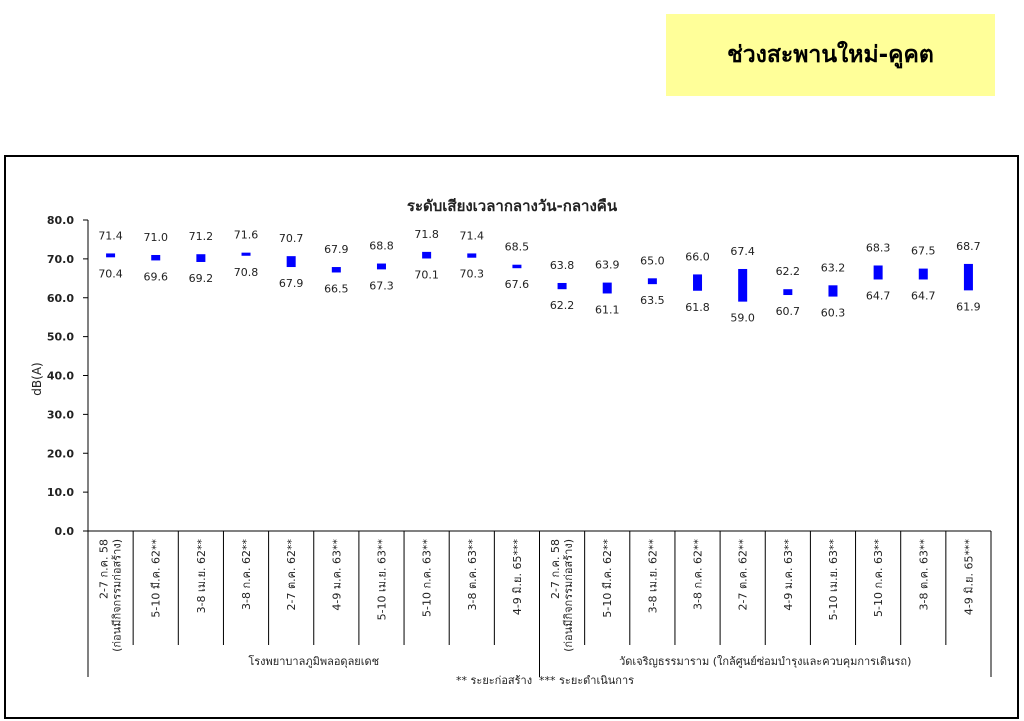 This screenshot has width=1024, height=721. I want to click on high-value-label: 71.8, so click(426, 234).